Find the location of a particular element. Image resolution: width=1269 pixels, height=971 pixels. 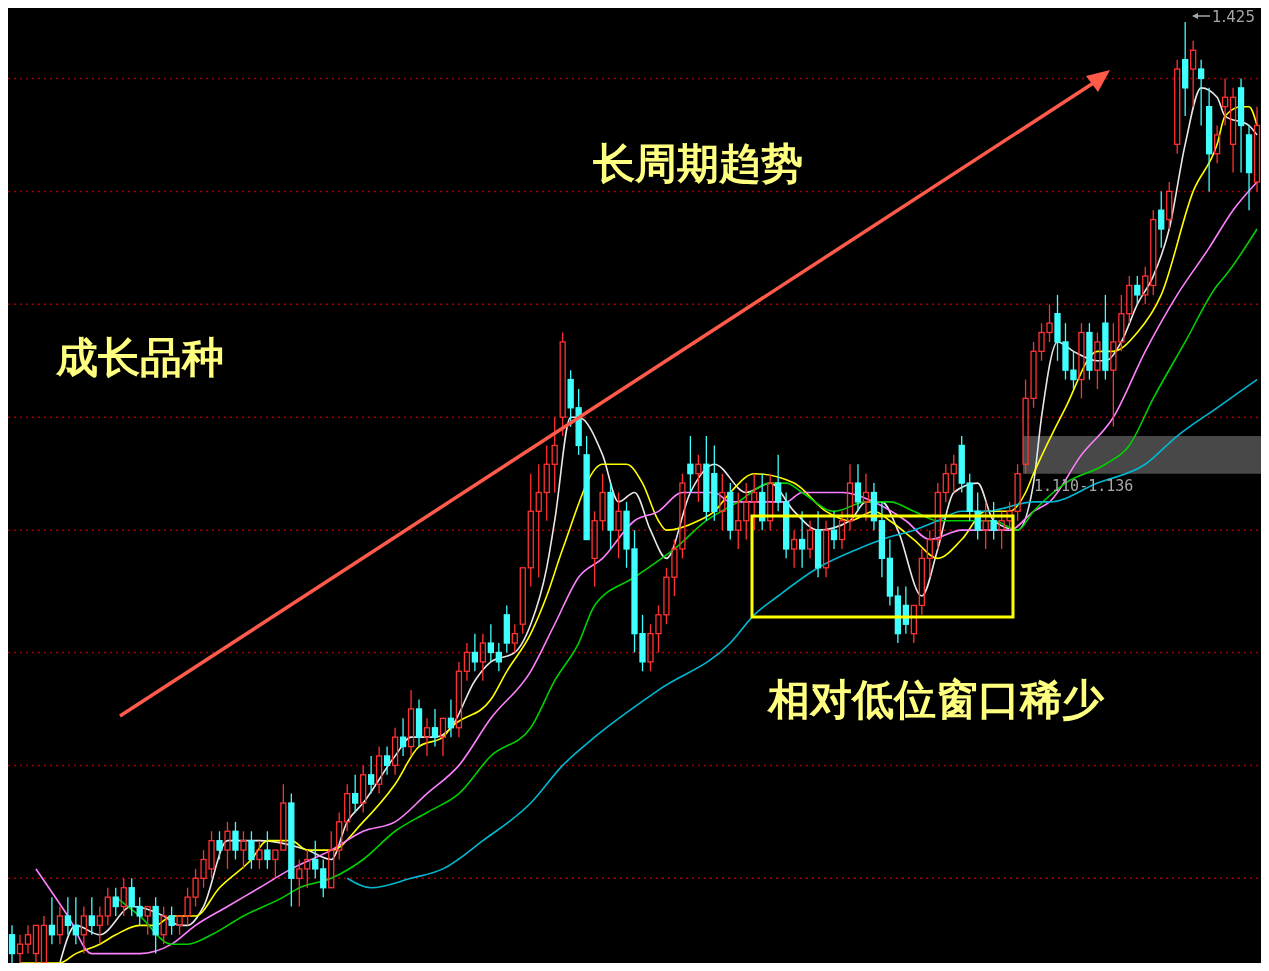

annotation: 成长品种 is located at coordinates (140, 358).